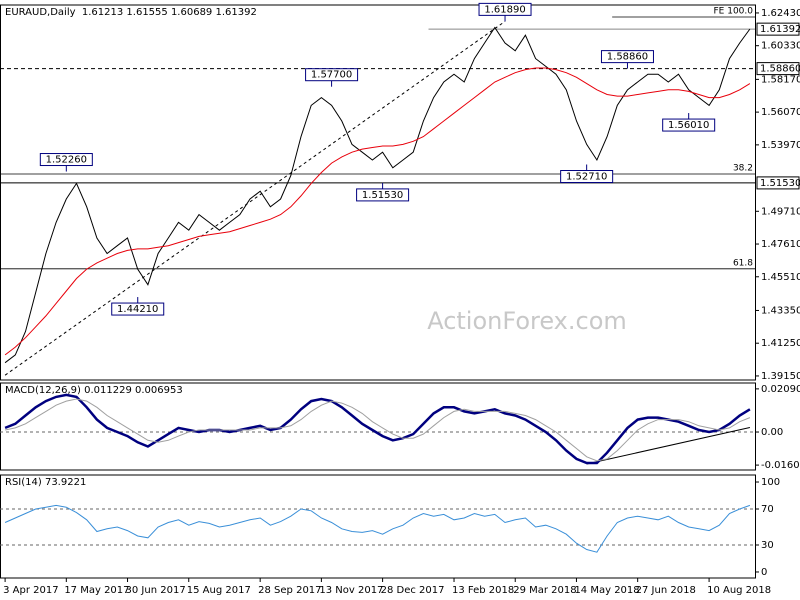  Describe the element at coordinates (351, 590) in the screenshot. I see `x-tick-label: 13 Nov 2017` at that location.